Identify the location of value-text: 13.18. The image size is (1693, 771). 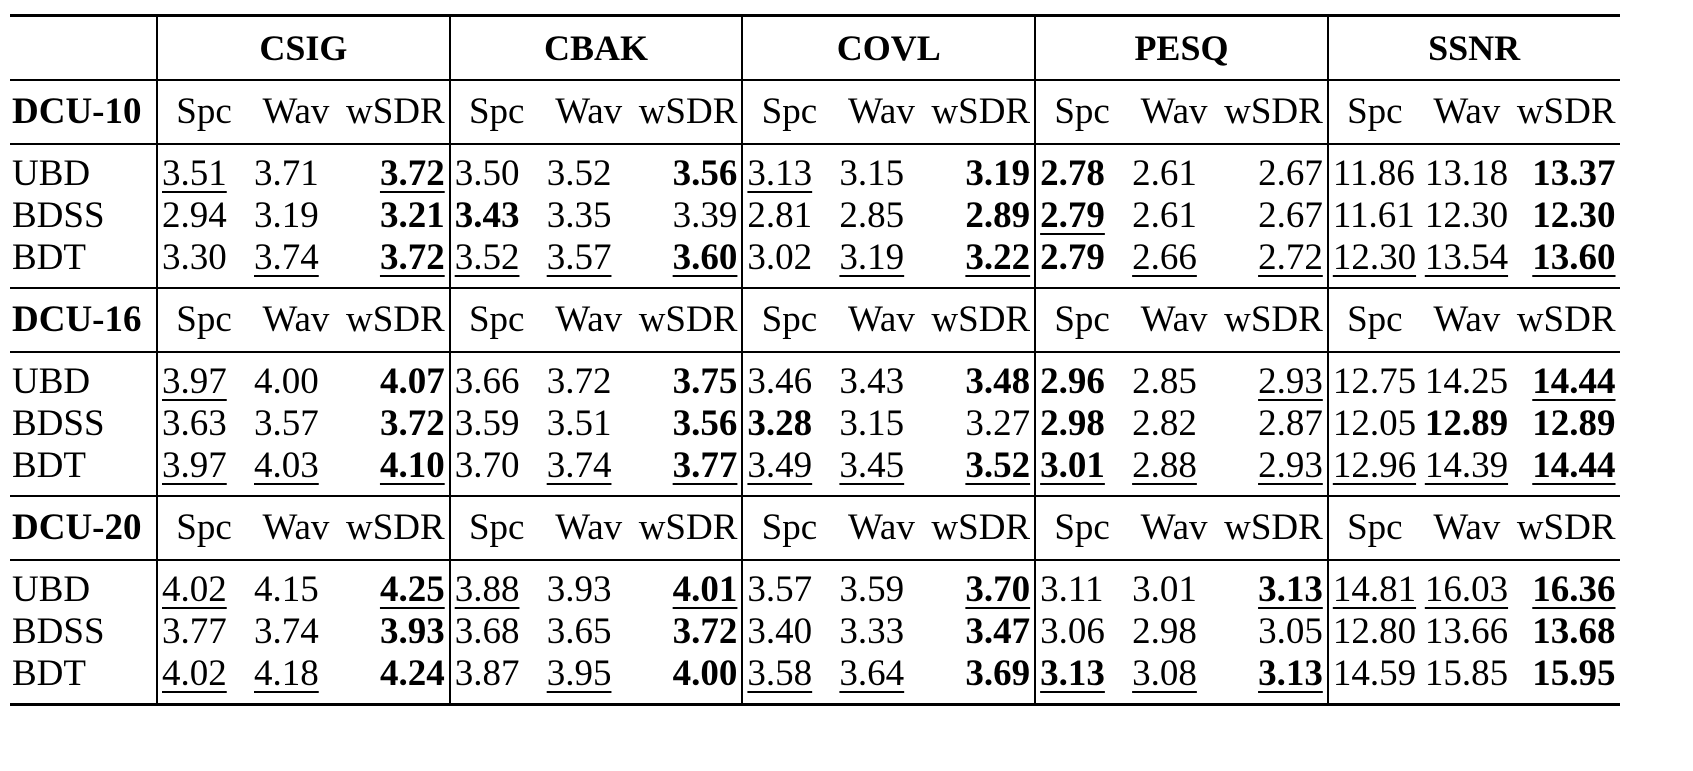
(1466, 173).